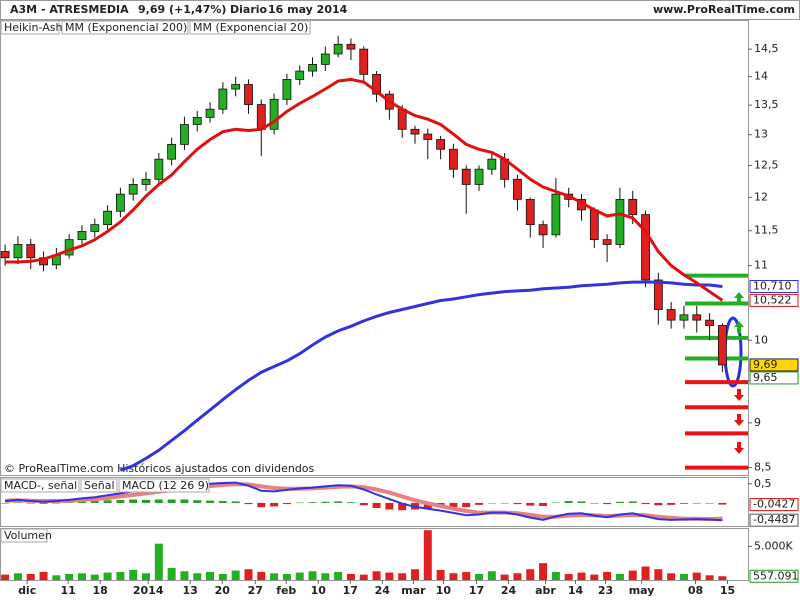 Image resolution: width=800 pixels, height=600 pixels. I want to click on macd-line, so click(364, 501).